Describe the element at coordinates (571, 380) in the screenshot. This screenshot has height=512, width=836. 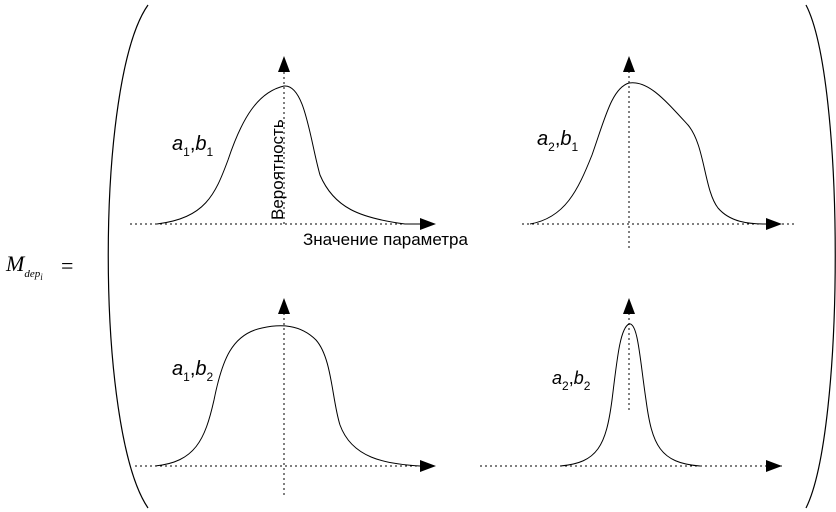
I see `cell-4-label: a2,b2` at that location.